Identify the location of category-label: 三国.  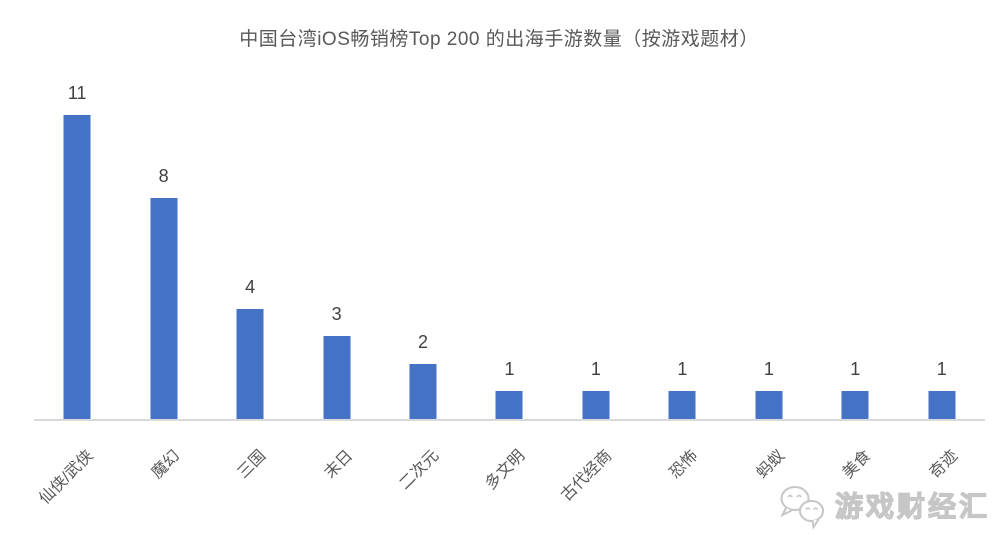
(252, 464).